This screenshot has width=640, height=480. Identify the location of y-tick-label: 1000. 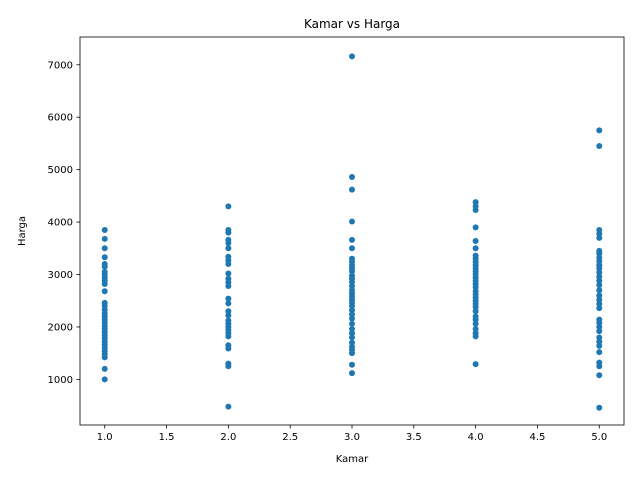
(60, 380).